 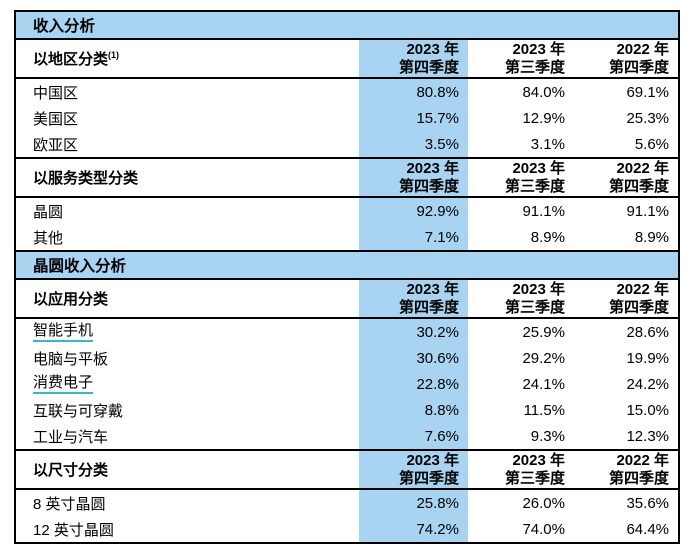 What do you see at coordinates (347, 502) in the screenshot?
I see `table-row-8inch-wafer: 8 英寸晶圆 25.8% 26.0% 35.6%` at bounding box center [347, 502].